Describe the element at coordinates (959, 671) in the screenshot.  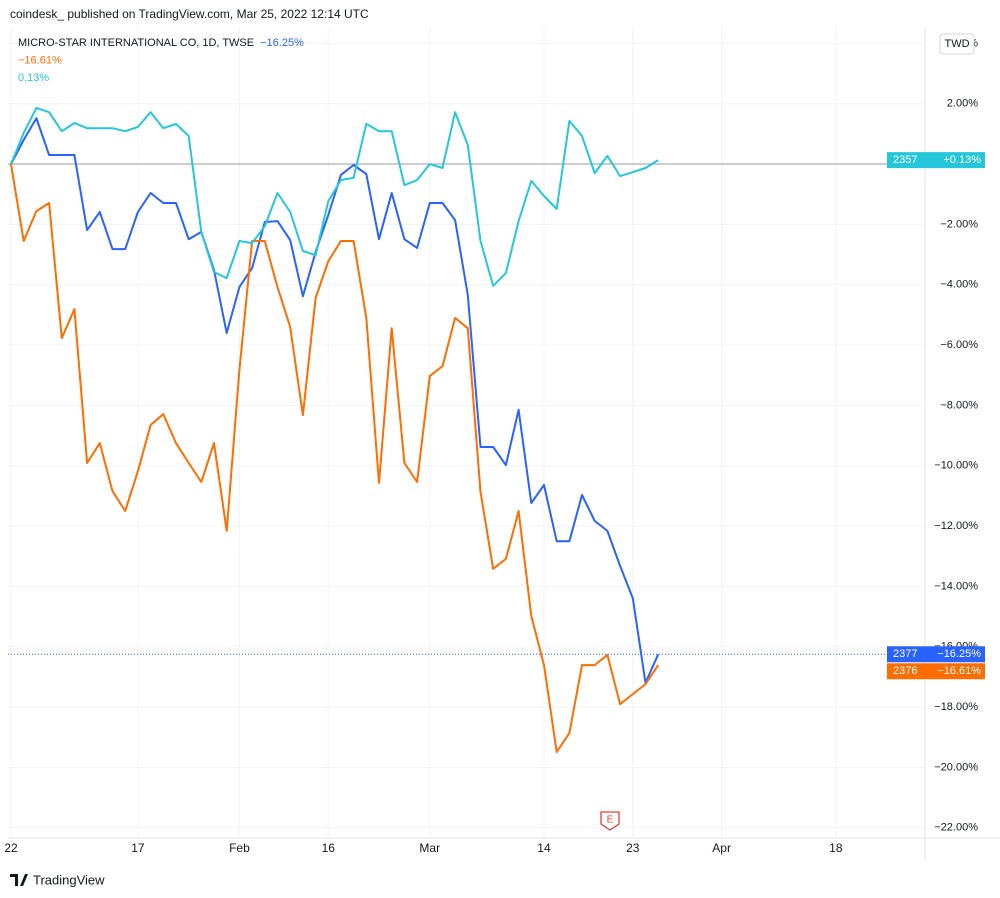
I see `price-tag-change: −16.61%` at that location.